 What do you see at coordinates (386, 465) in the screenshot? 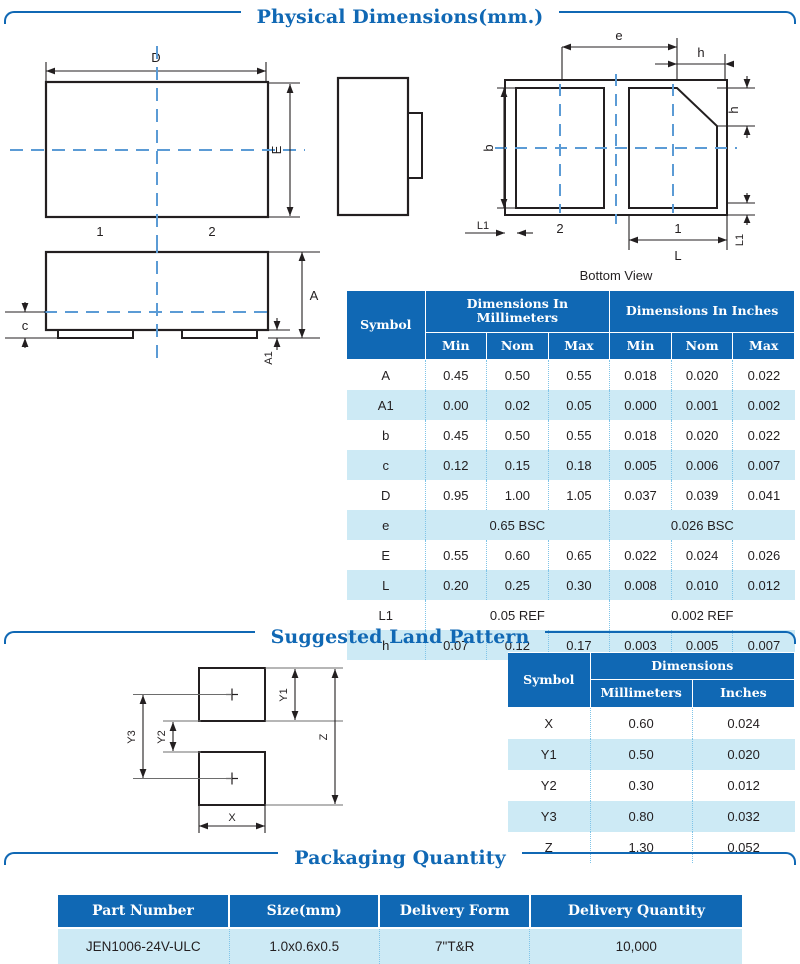
I see `cell-symbol: c` at bounding box center [386, 465].